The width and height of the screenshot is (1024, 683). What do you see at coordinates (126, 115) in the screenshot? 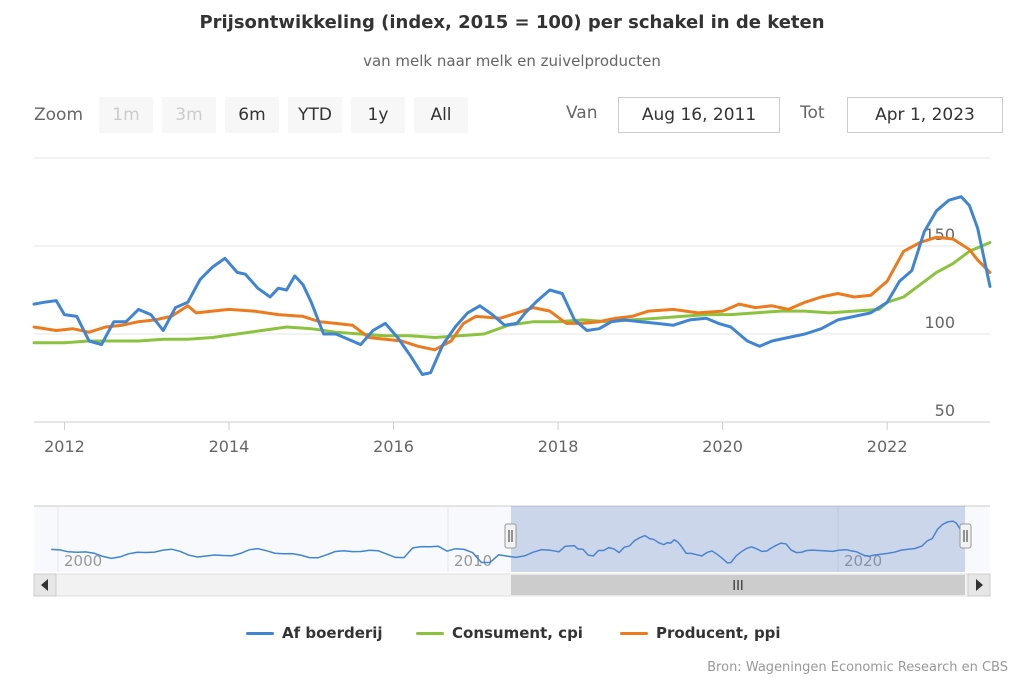
I see `zoom-1m-button: 1m` at bounding box center [126, 115].